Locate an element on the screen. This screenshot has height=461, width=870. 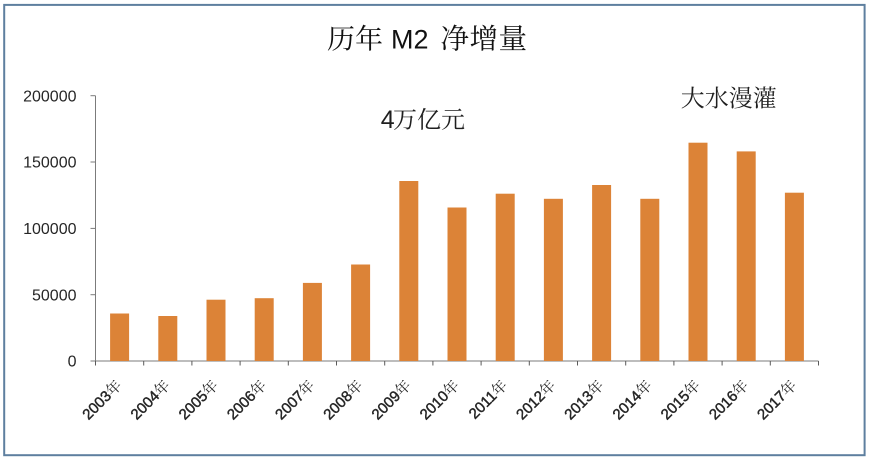
svg-text: 200000 is located at coordinates (49, 96).